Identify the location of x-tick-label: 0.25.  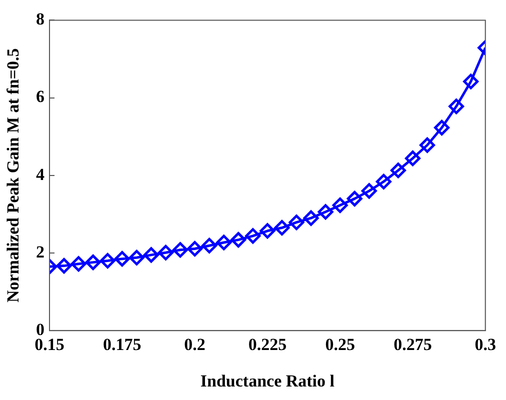
(340, 344).